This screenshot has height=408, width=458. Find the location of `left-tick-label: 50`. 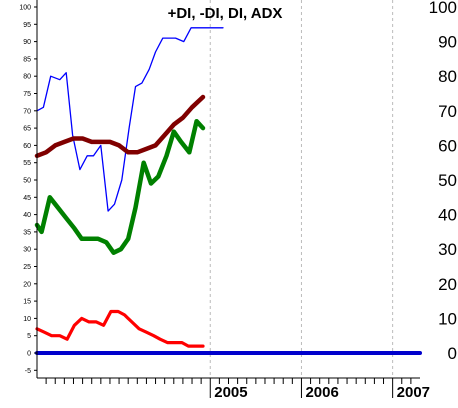

left-tick-label: 50 is located at coordinates (27, 181).